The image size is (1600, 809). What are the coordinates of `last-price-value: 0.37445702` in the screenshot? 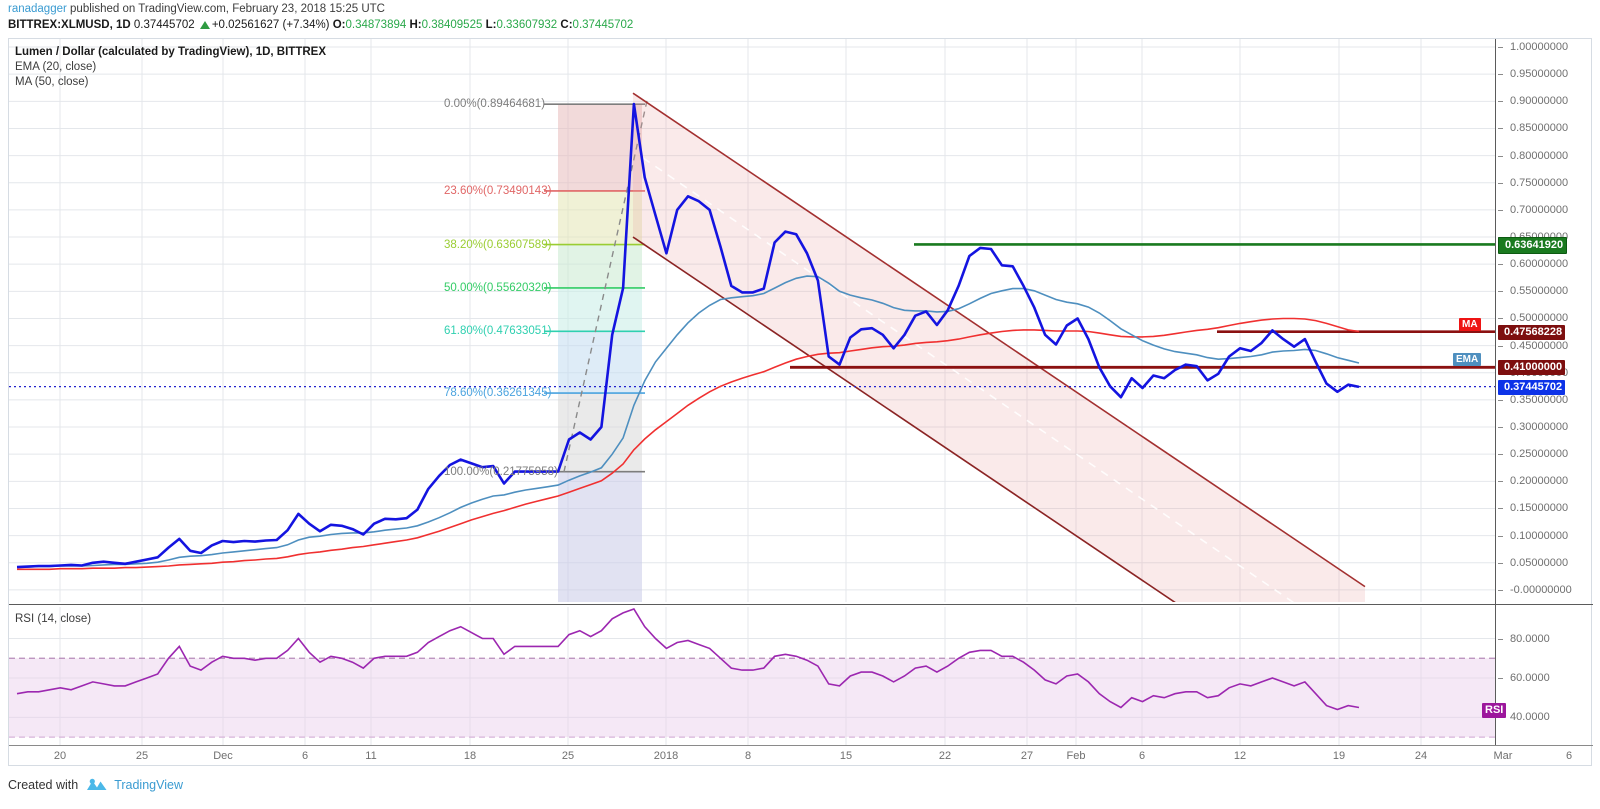 It's located at (164, 25).